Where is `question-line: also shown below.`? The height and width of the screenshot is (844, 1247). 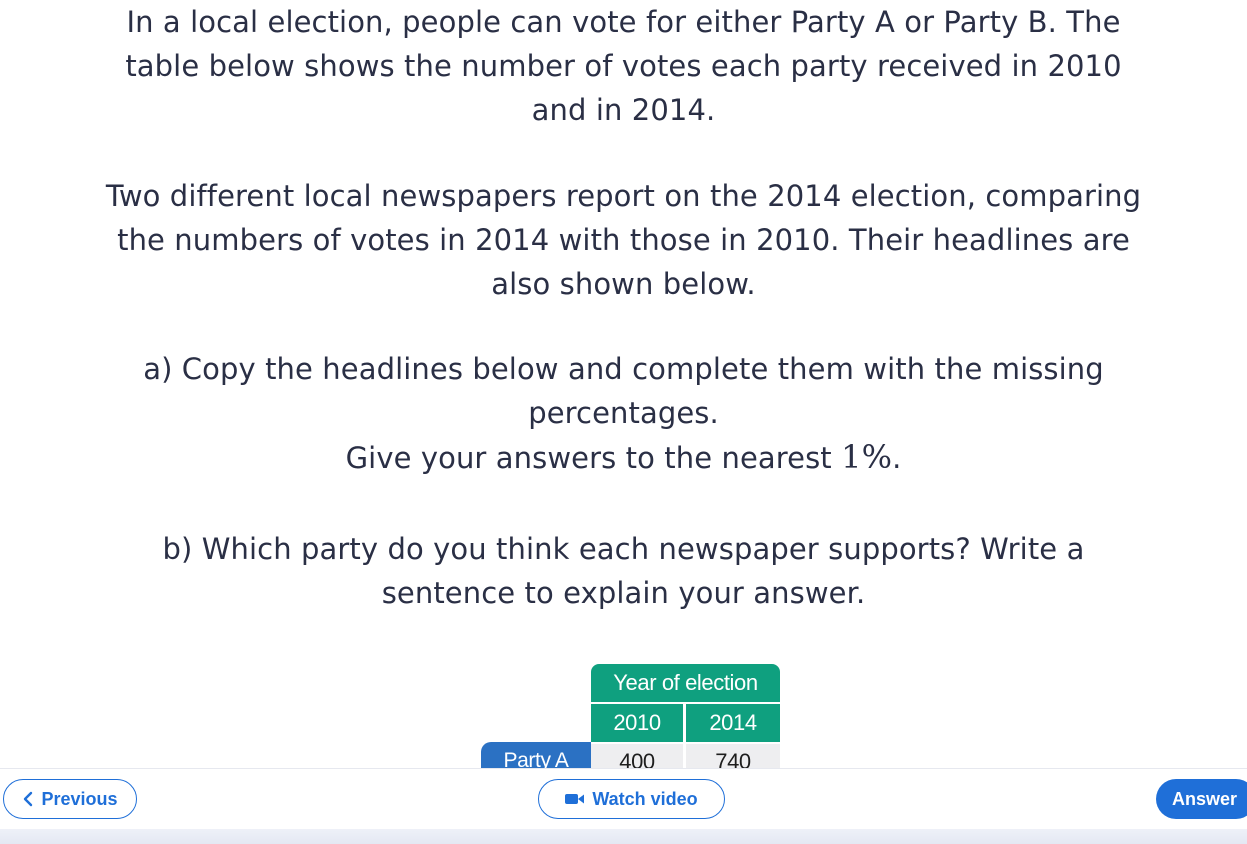 question-line: also shown below. is located at coordinates (623, 284).